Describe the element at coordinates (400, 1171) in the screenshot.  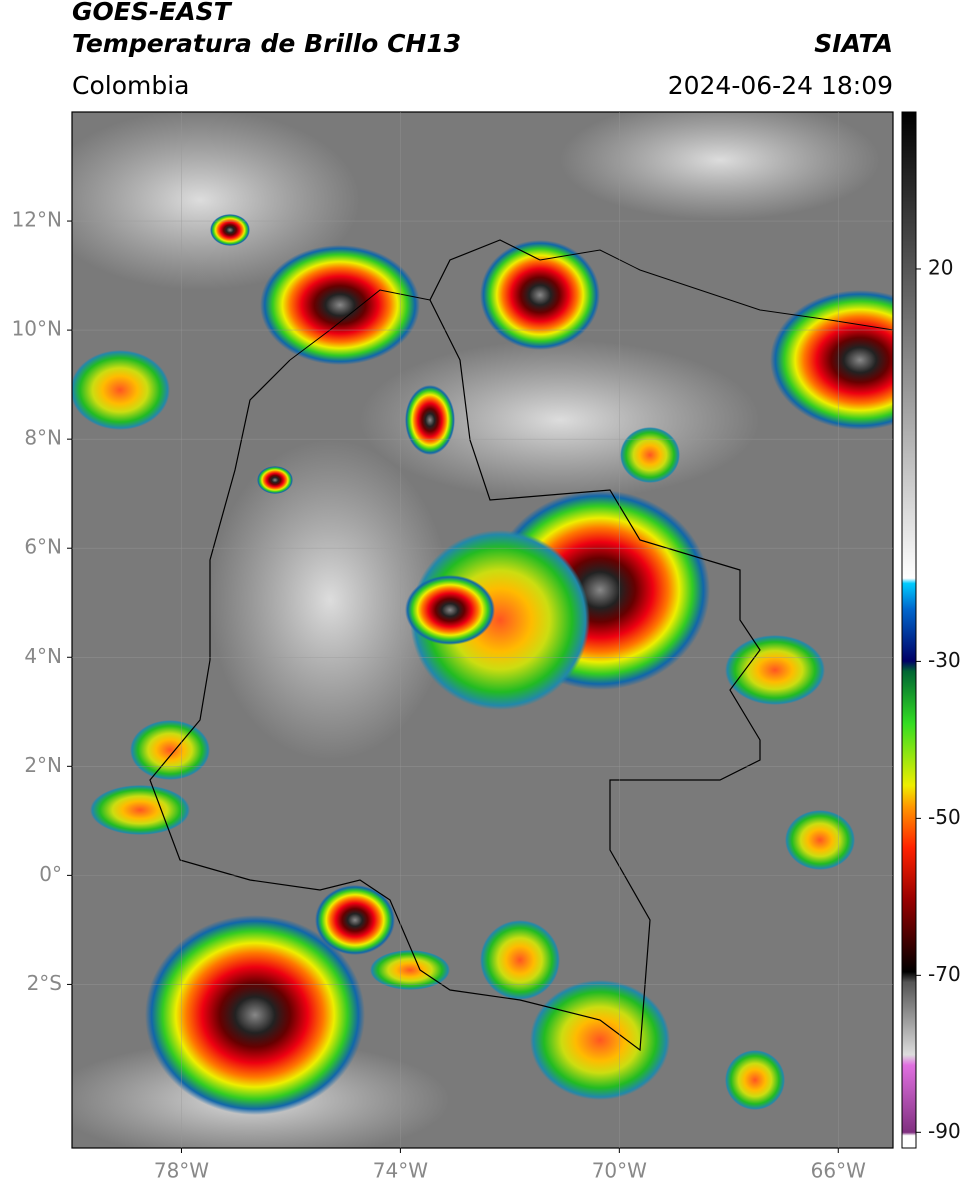
I see `x-tick-label: 74°W` at that location.